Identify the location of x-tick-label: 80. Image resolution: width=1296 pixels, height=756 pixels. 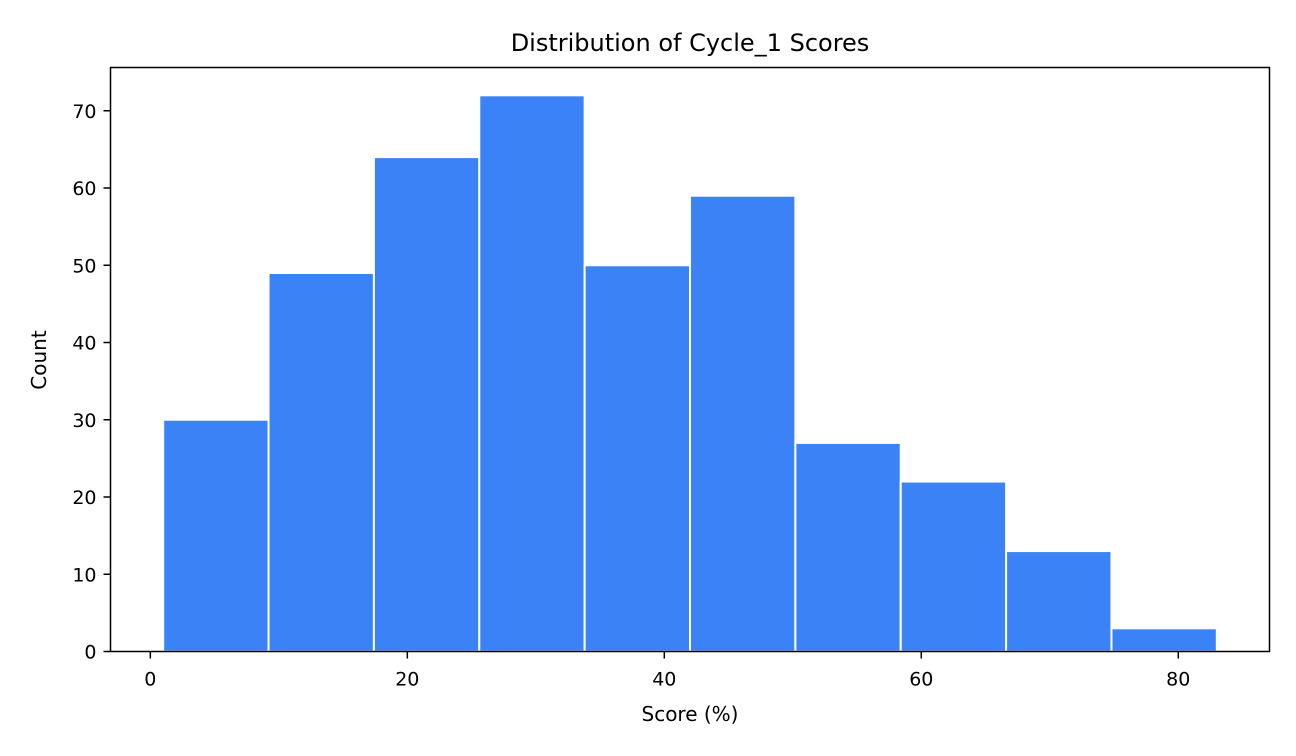
(1178, 680).